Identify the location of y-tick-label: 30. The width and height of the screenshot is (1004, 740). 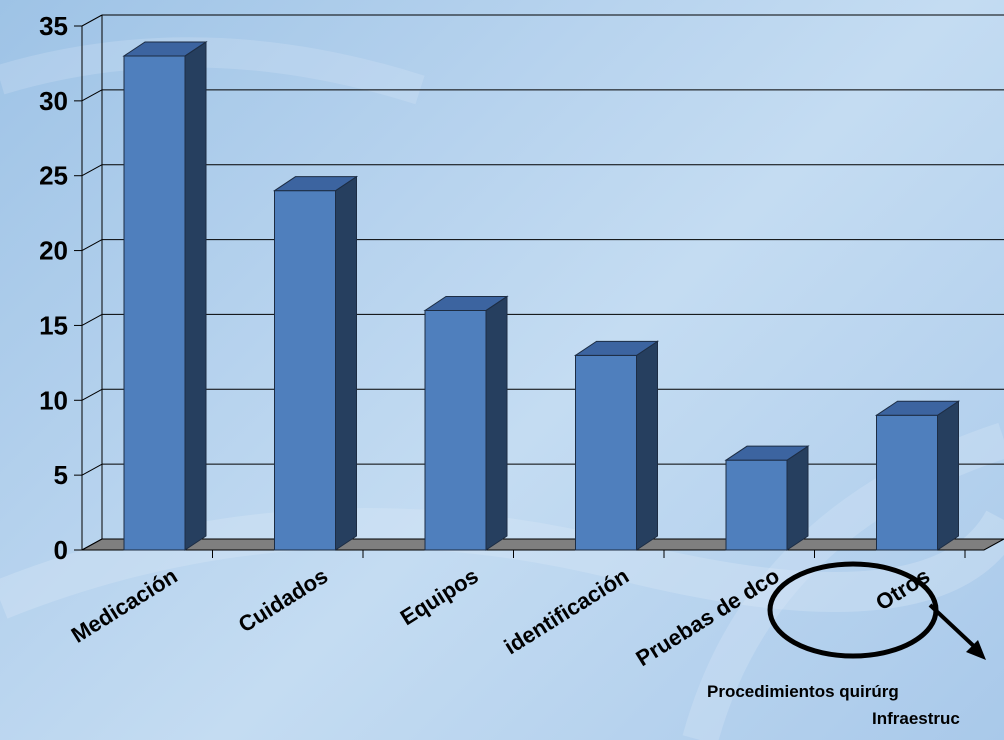
(53, 101).